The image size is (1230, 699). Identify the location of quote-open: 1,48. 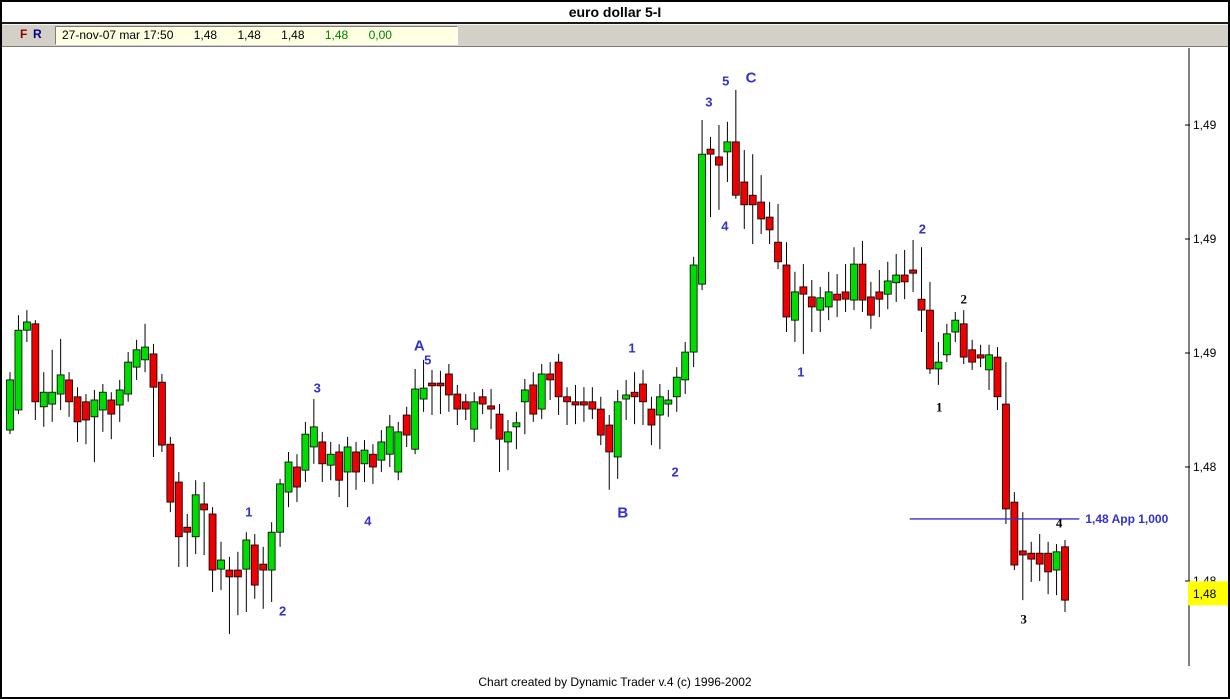
(205, 35).